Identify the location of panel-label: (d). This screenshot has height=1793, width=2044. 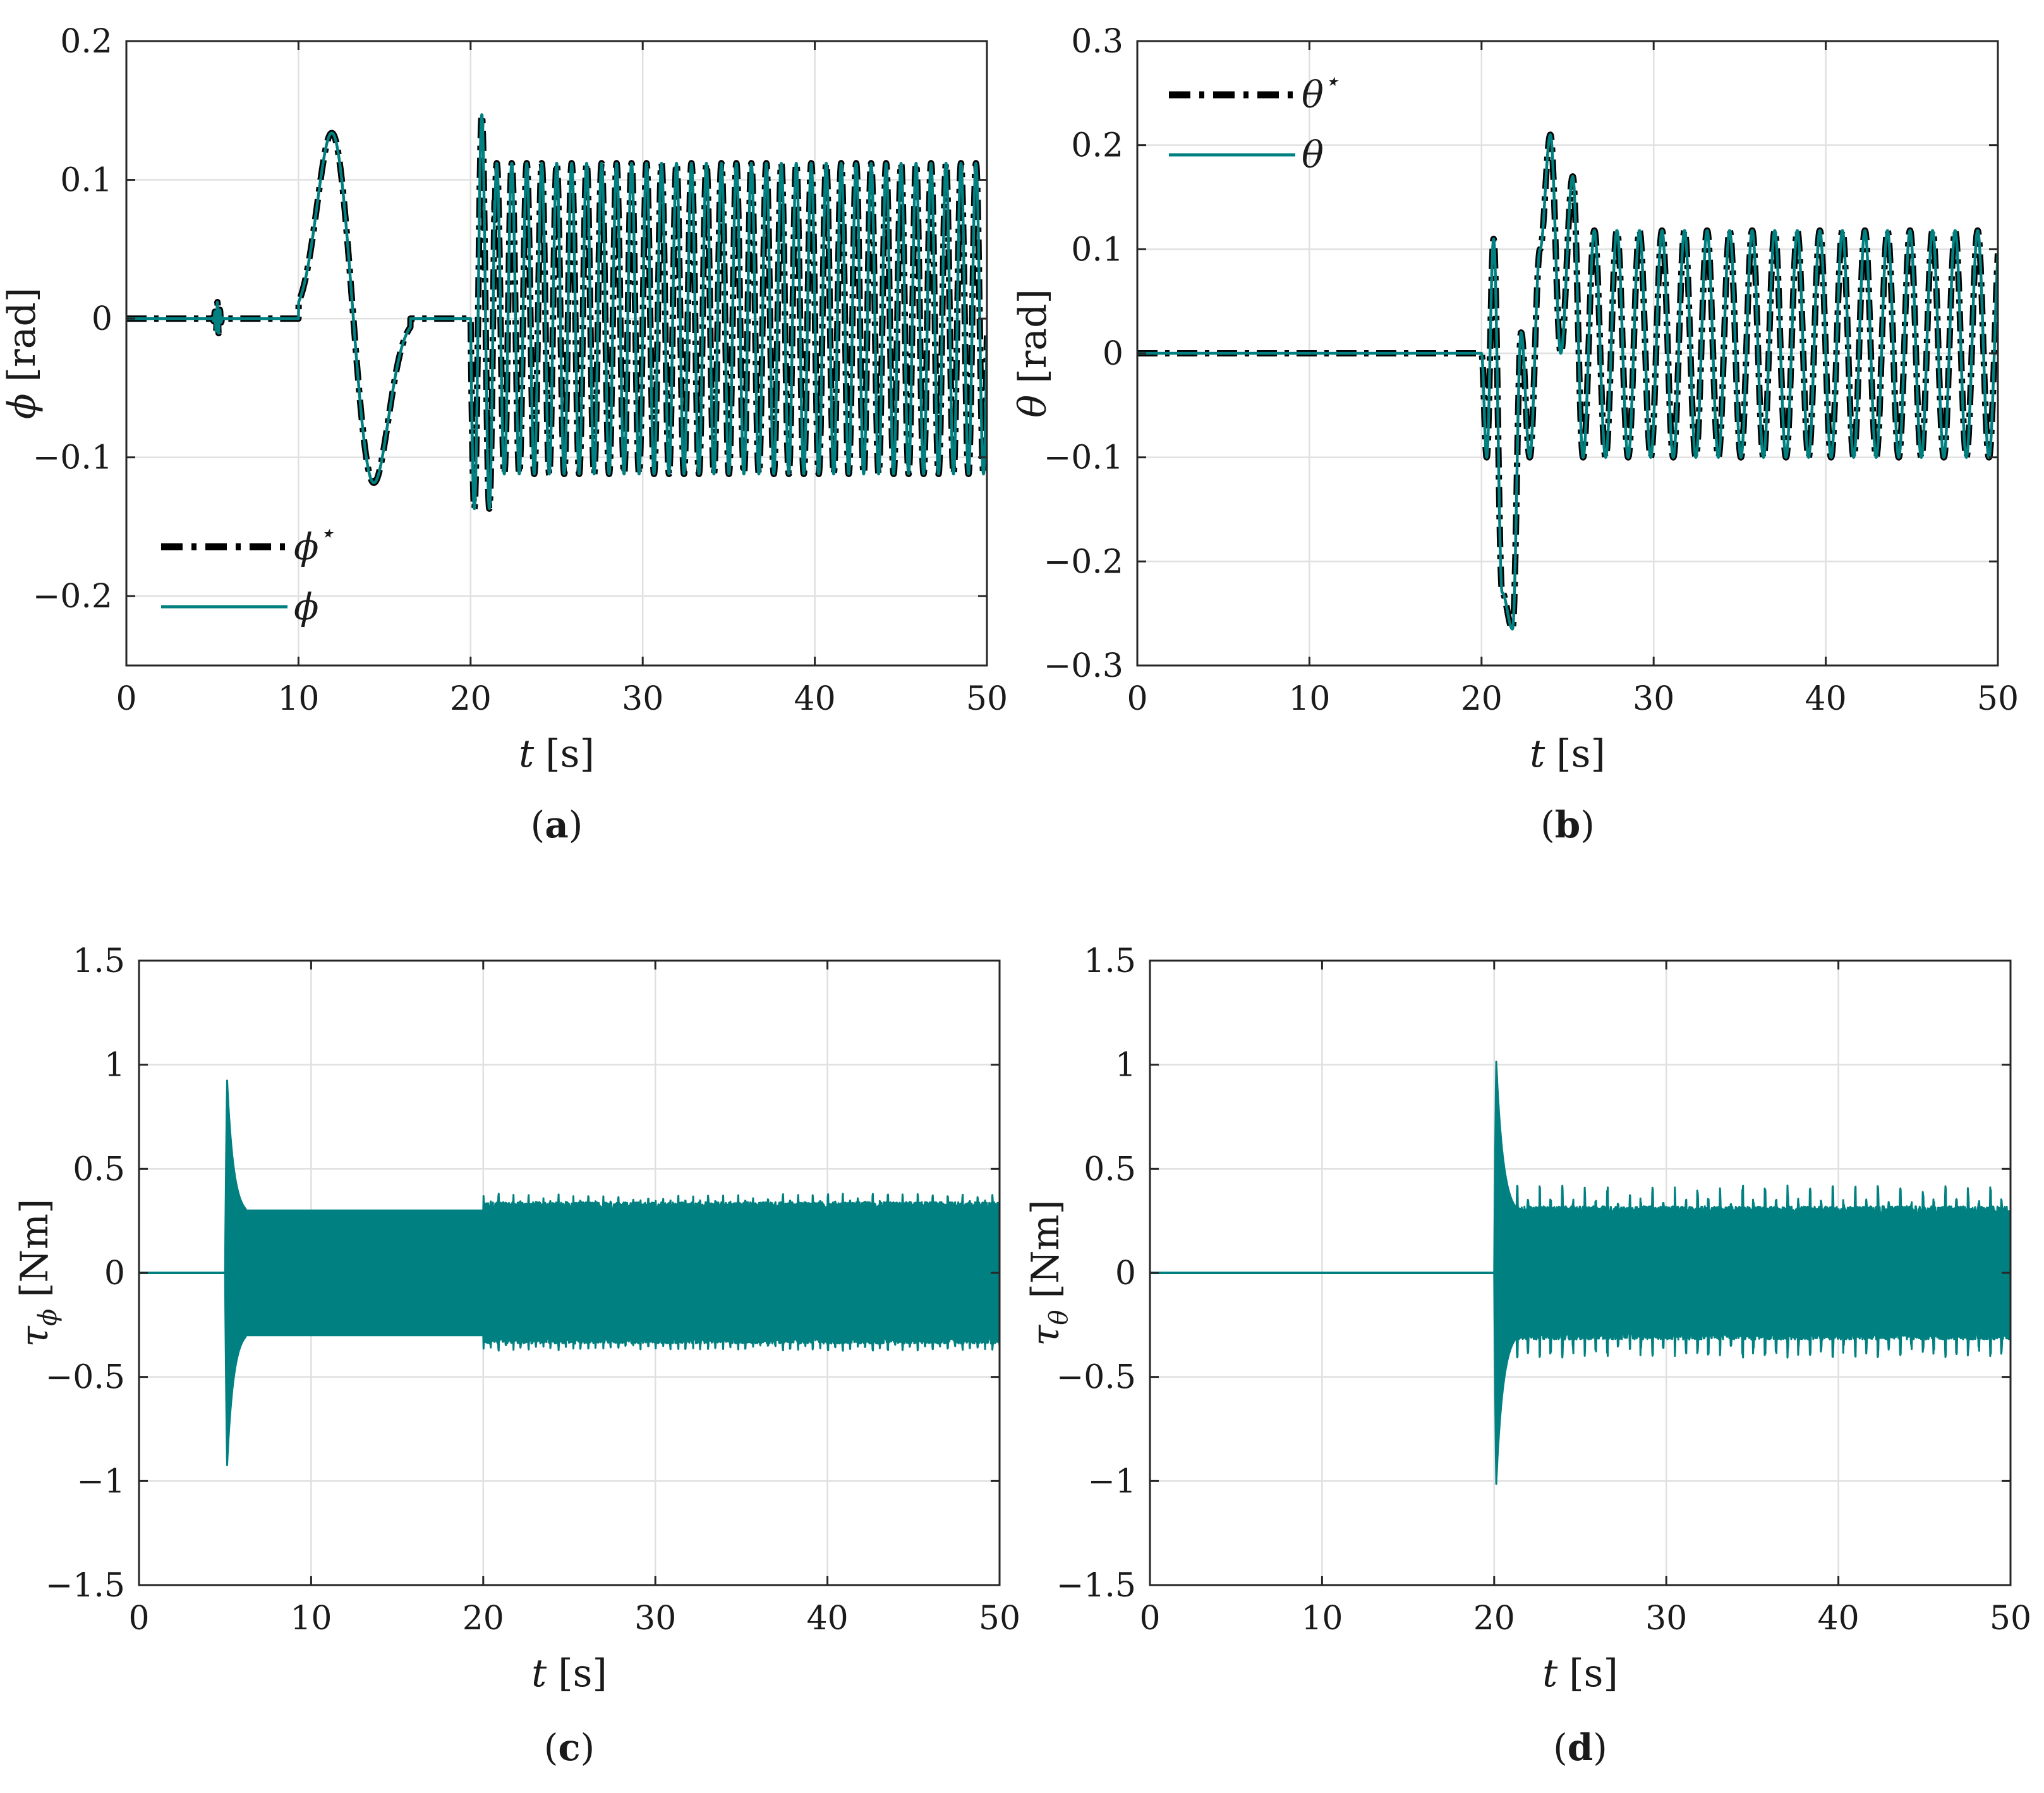
(1580, 1747).